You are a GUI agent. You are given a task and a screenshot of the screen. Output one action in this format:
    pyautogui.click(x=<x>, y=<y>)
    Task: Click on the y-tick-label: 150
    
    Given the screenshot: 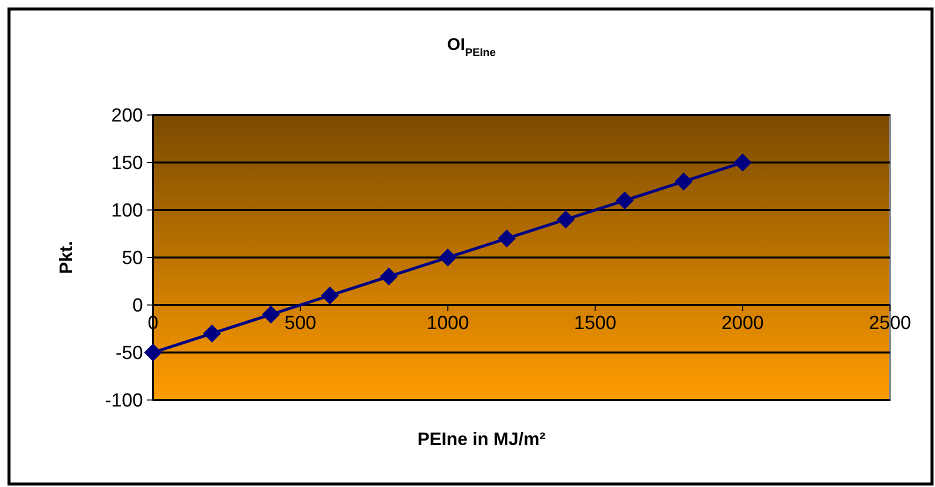 What is the action you would take?
    pyautogui.click(x=127, y=163)
    